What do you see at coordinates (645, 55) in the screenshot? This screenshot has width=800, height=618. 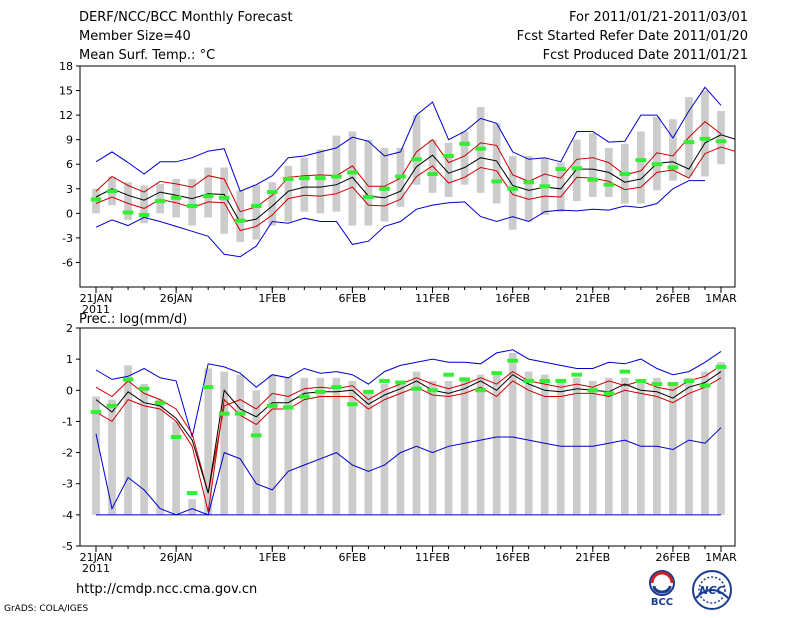 I see `produced-date-label: Fcst Produced Date 2011/01/21` at bounding box center [645, 55].